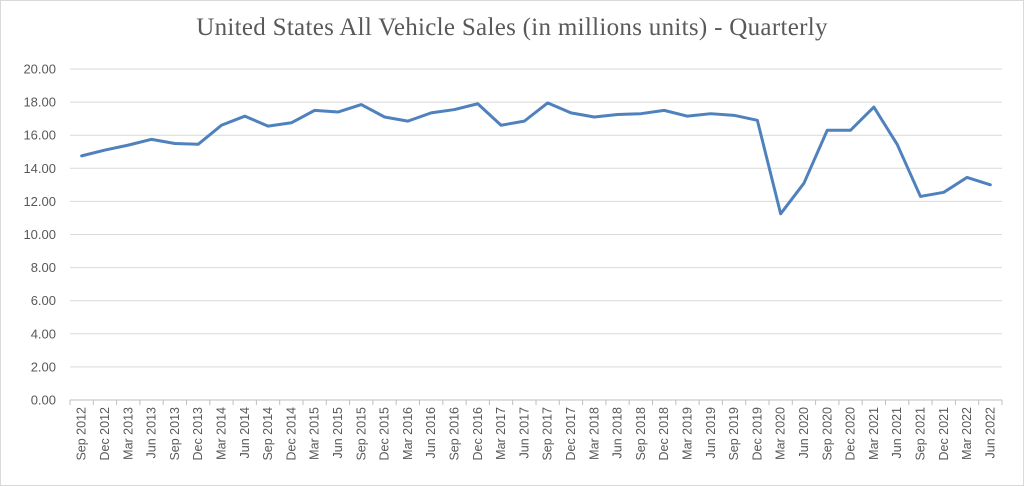 The image size is (1024, 486). Describe the element at coordinates (221, 433) in the screenshot. I see `x-tick-label: Mar 2014` at that location.